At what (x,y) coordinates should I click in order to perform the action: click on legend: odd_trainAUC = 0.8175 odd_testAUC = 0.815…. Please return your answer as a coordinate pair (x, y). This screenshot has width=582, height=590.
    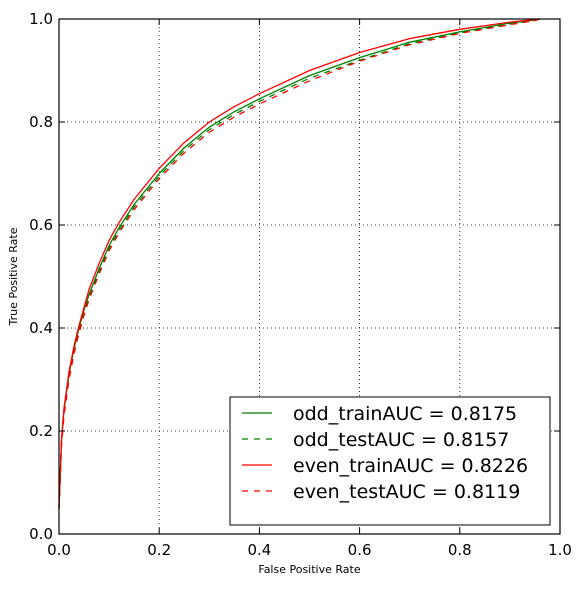
    Looking at the image, I should click on (390, 461).